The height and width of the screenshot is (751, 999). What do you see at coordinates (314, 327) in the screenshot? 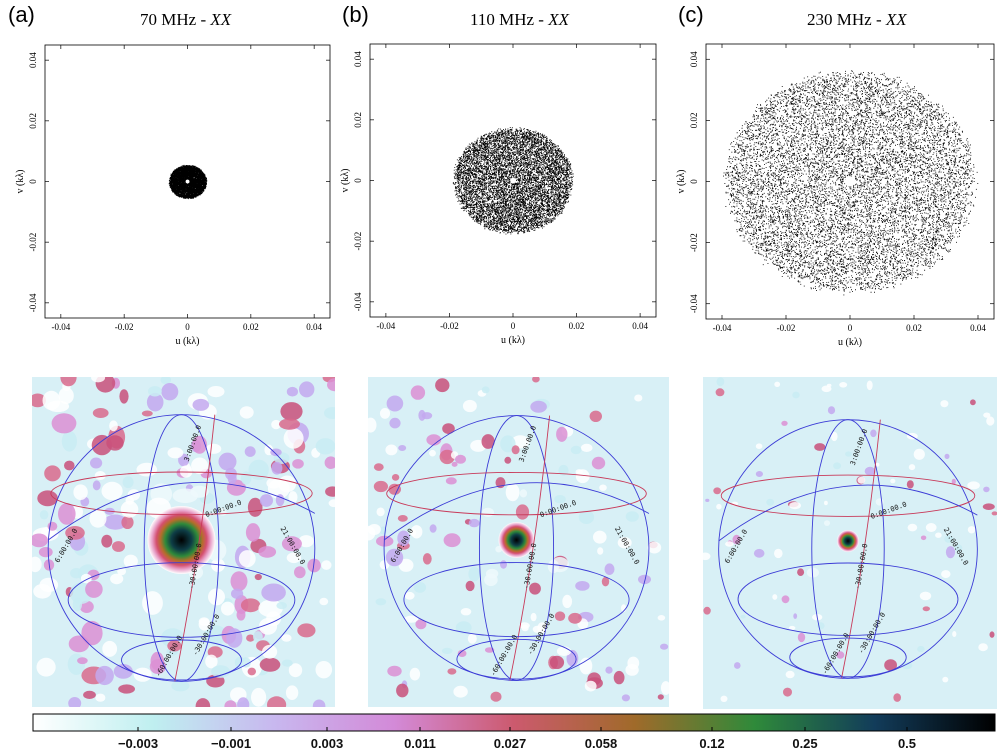
I see `x-tick-label: 0.04` at bounding box center [314, 327].